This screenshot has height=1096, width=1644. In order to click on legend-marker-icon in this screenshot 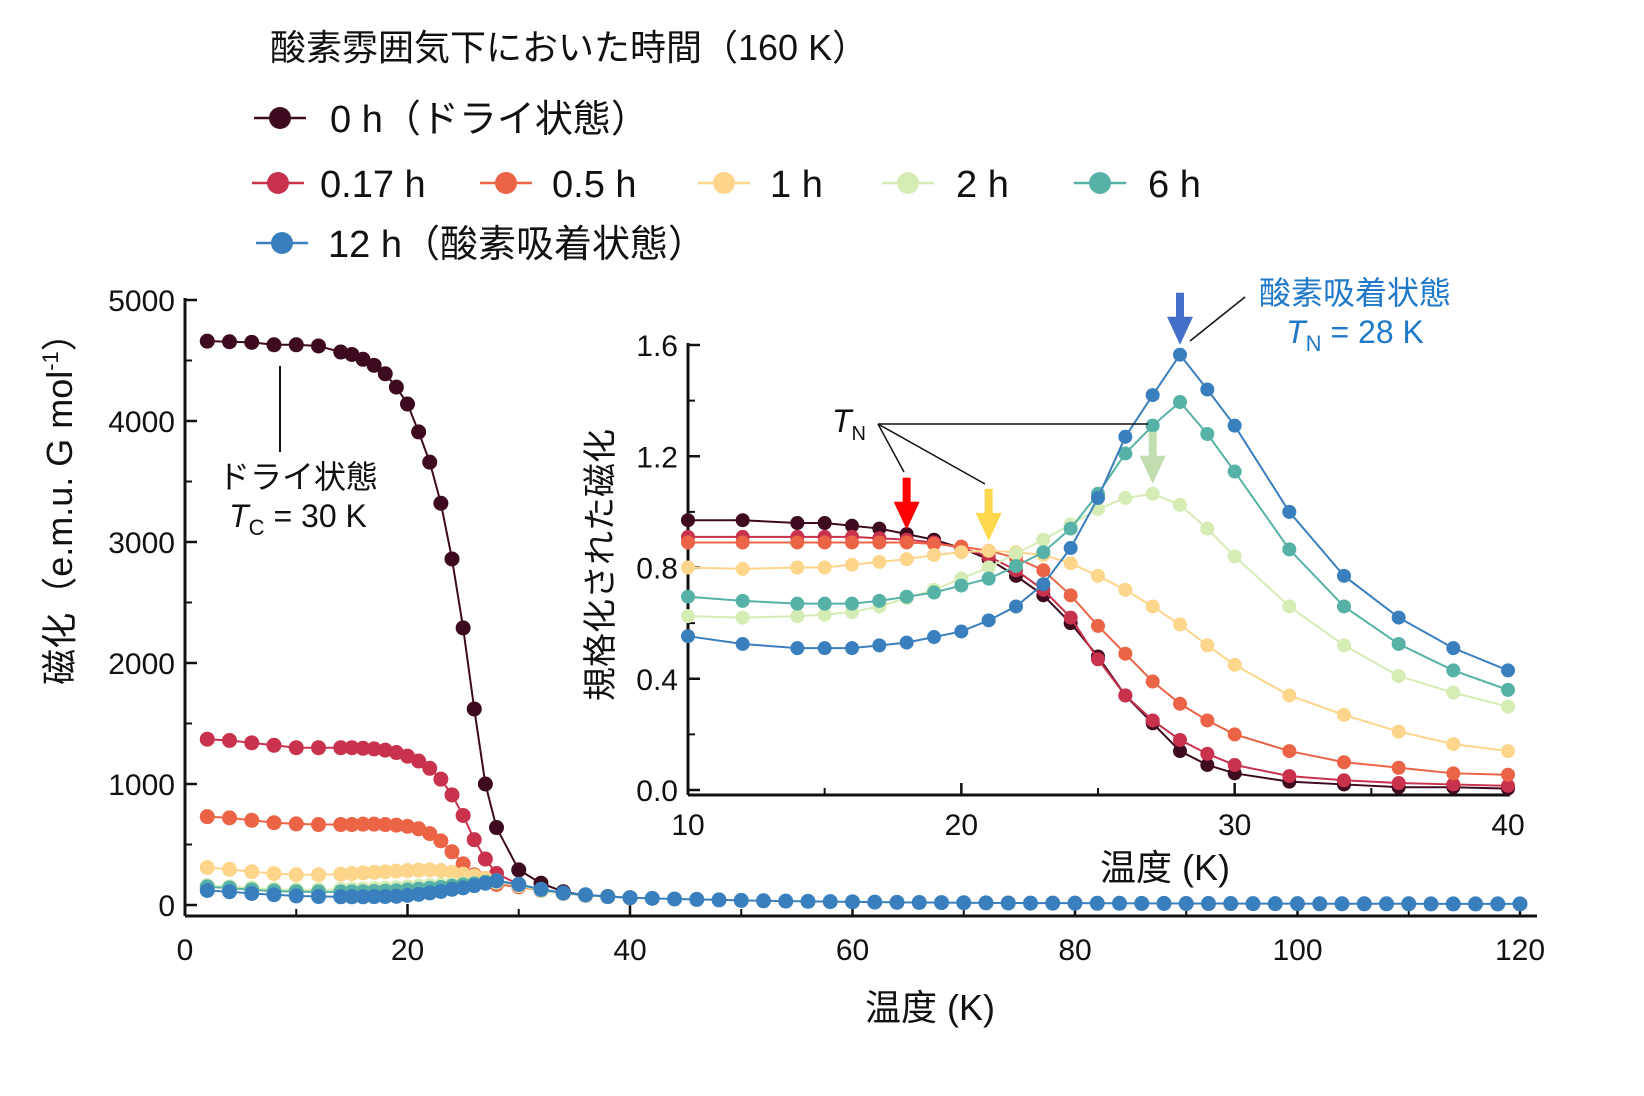, I will do `click(724, 183)`.